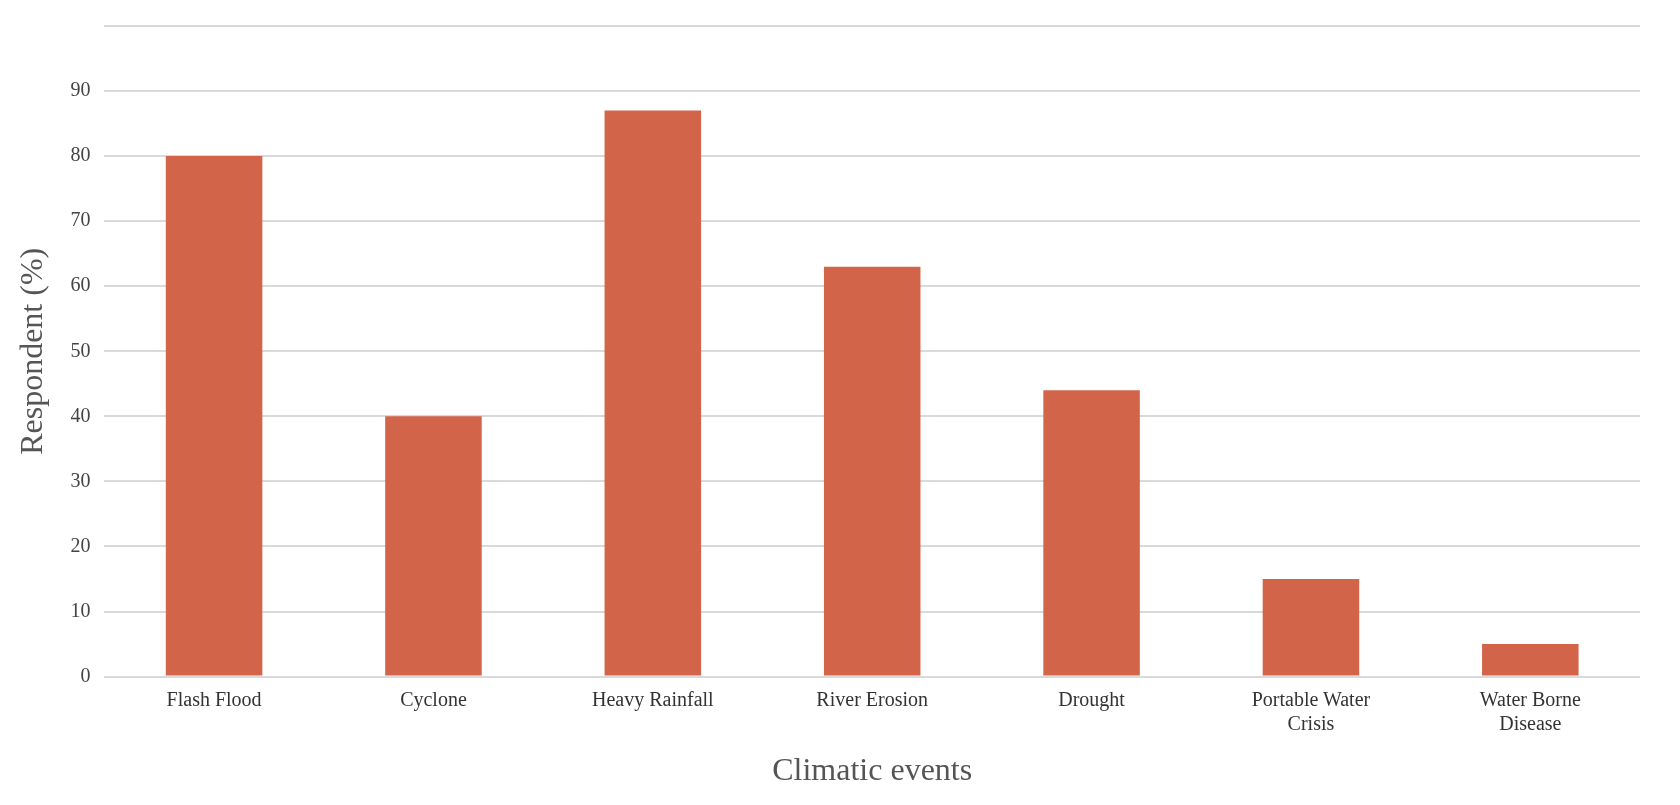  Describe the element at coordinates (80, 479) in the screenshot. I see `y-tick-label: 30` at that location.